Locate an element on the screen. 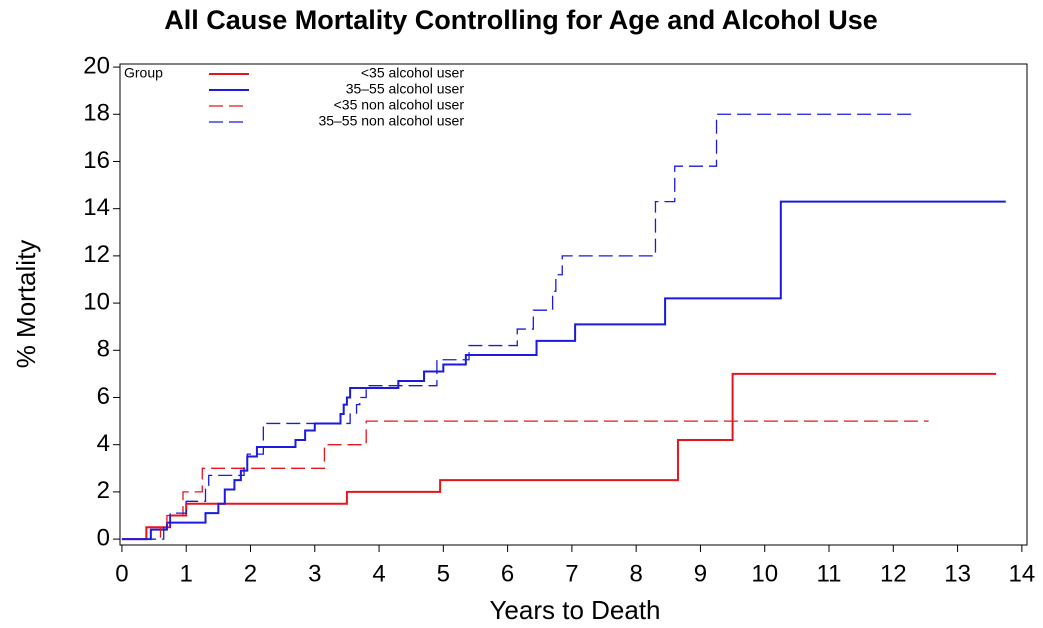 The width and height of the screenshot is (1043, 628). y-tick-label: 12 is located at coordinates (96, 254).